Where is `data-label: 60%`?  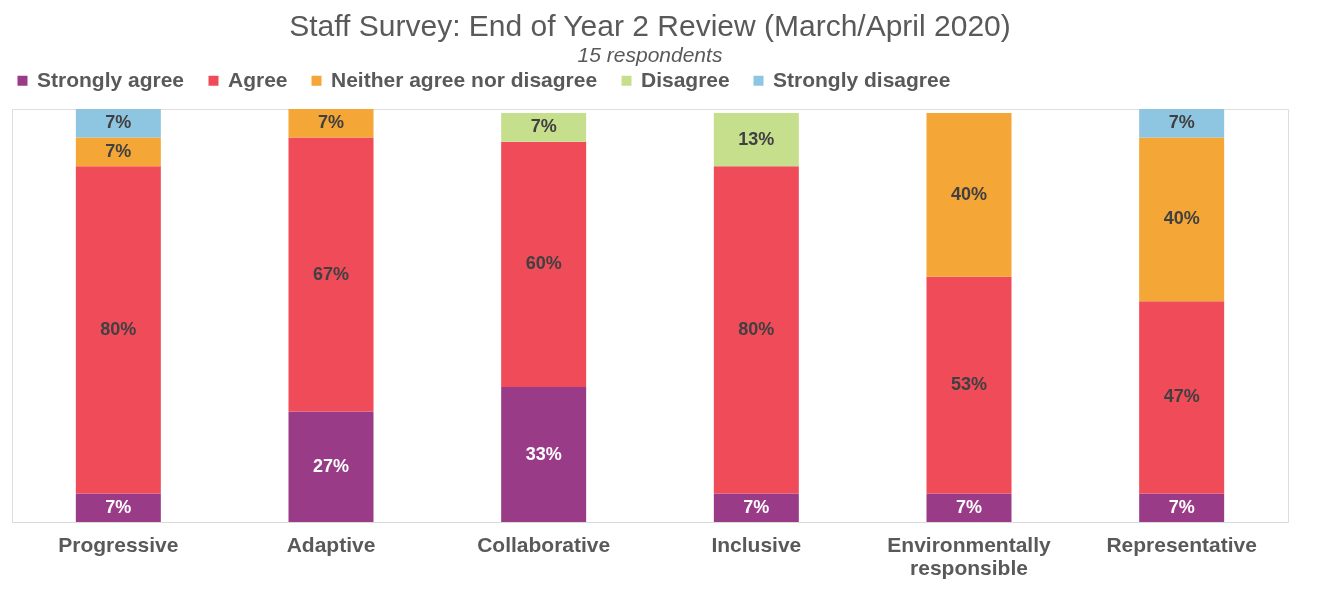
data-label: 60% is located at coordinates (543, 263).